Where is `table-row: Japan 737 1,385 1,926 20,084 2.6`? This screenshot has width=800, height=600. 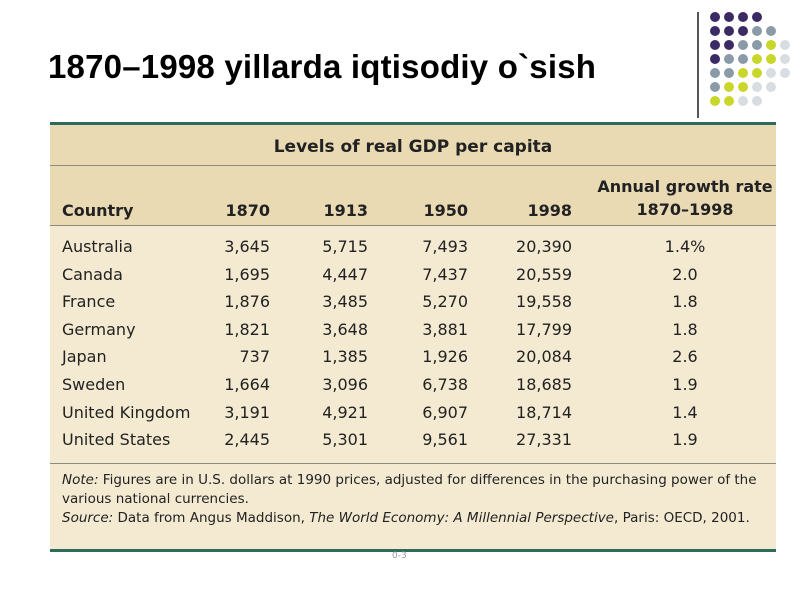 table-row: Japan 737 1,385 1,926 20,084 2.6 is located at coordinates (413, 360).